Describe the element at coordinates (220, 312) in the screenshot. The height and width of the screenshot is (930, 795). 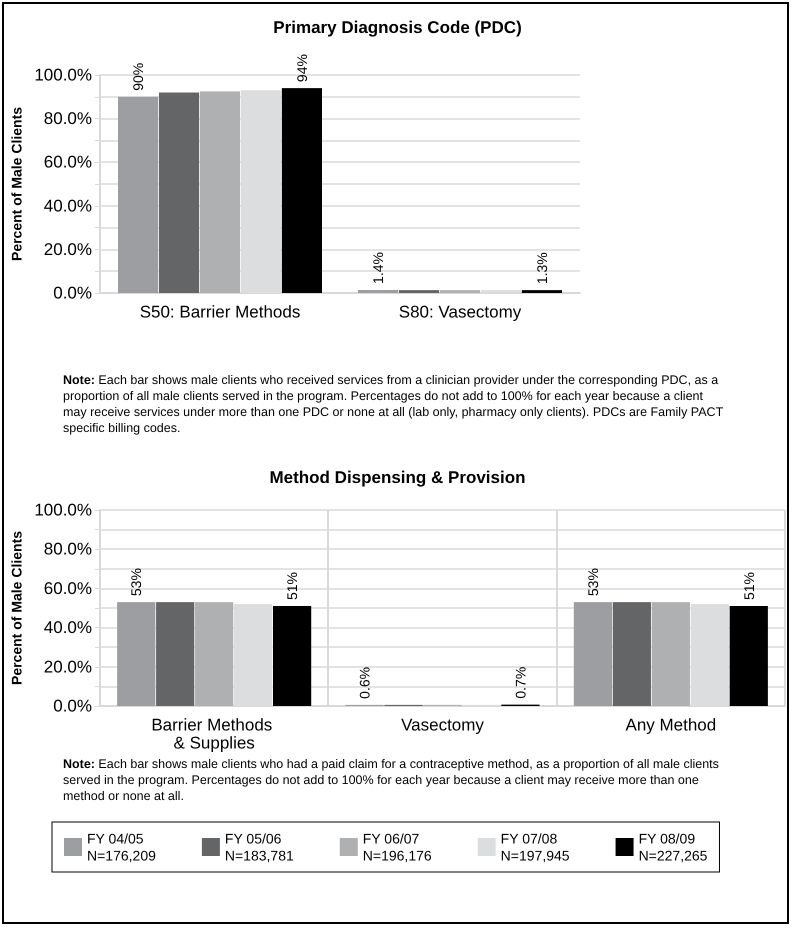
I see `x-tick-label: S50: Barrier Methods` at that location.